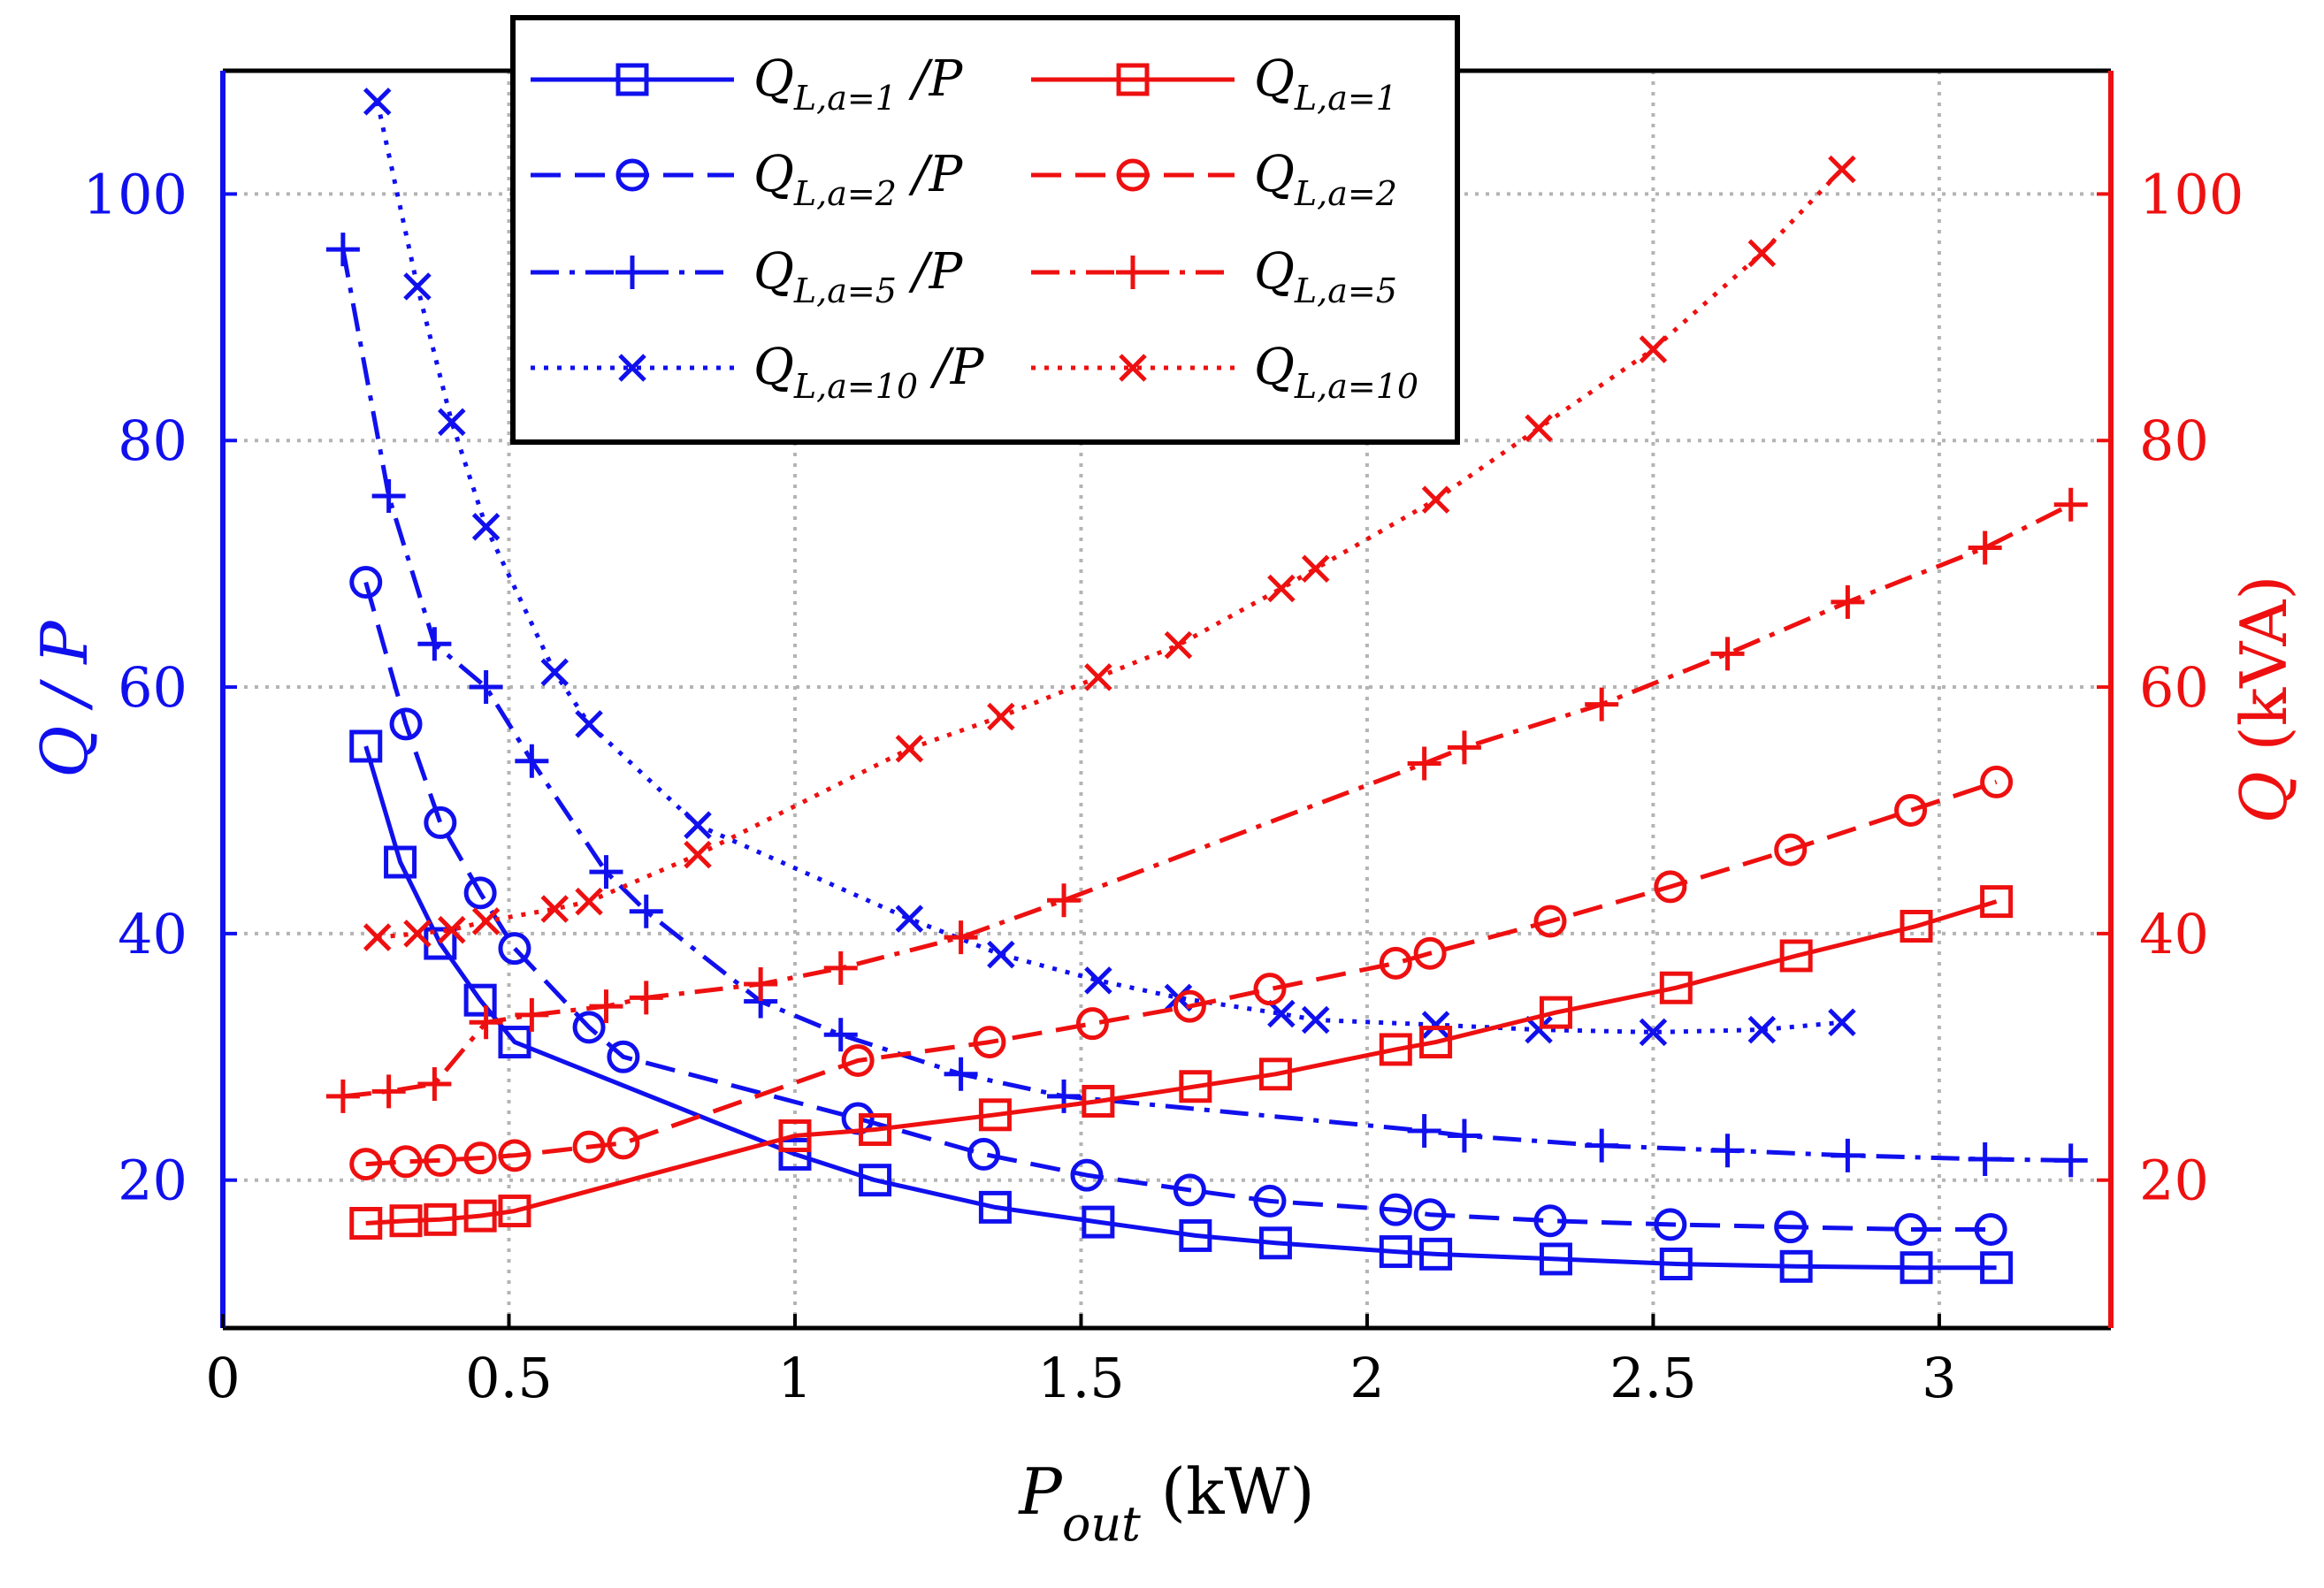 The width and height of the screenshot is (2324, 1588). What do you see at coordinates (1653, 1378) in the screenshot?
I see `x-tick-label: 2.5` at bounding box center [1653, 1378].